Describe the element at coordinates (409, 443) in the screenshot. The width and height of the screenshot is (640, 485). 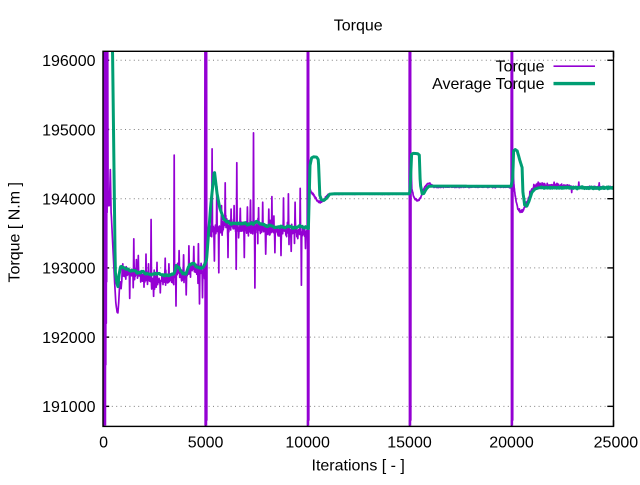
I see `svg-text: 15000` at that location.